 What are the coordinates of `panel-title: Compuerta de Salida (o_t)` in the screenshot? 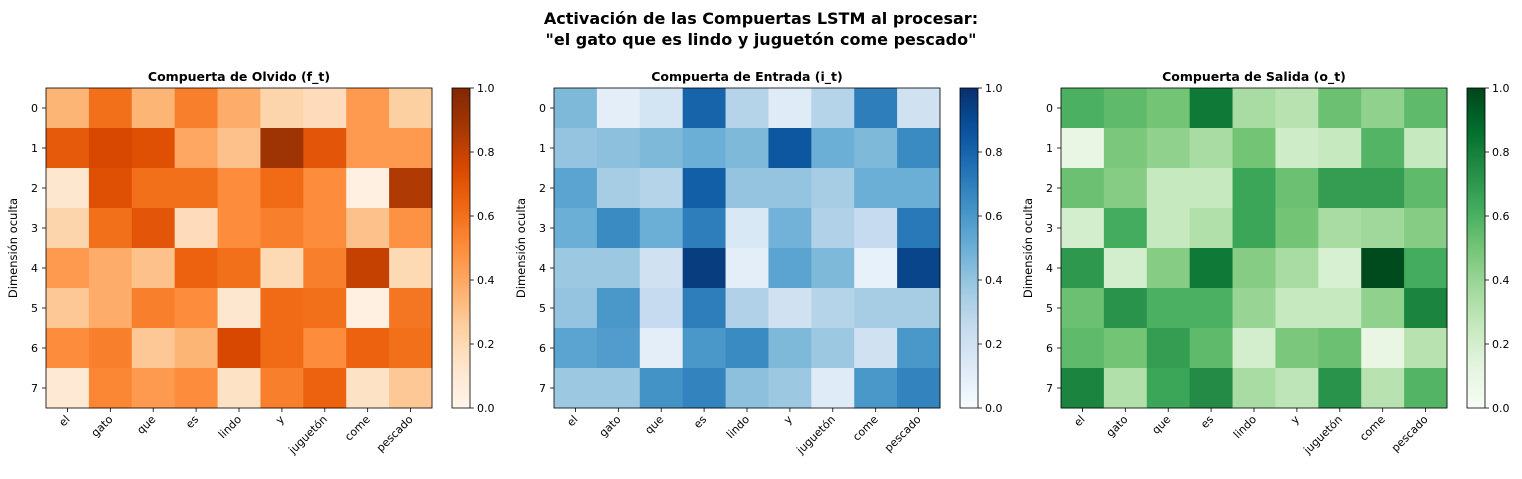 It's located at (1254, 77).